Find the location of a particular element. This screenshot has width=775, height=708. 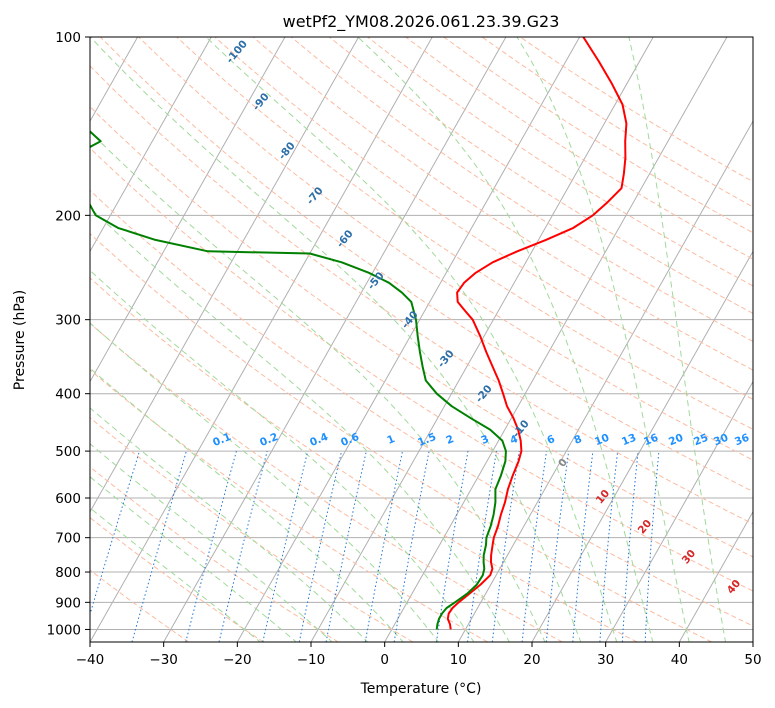

y-tick-label: 500 is located at coordinates (68, 452).